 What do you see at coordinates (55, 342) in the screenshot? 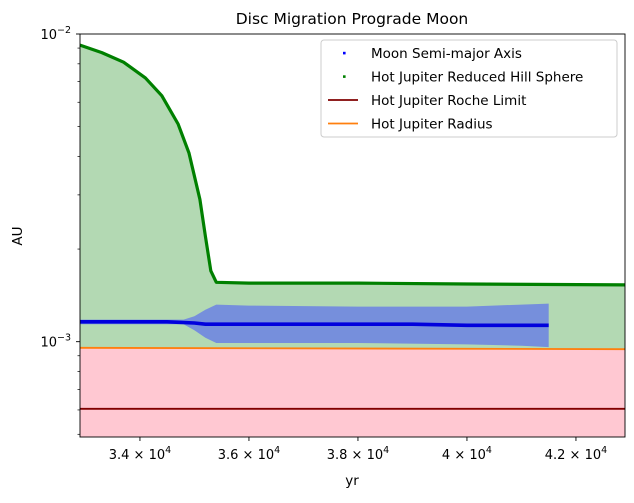
I see `y-tick-label: 10⁻³` at bounding box center [55, 342].